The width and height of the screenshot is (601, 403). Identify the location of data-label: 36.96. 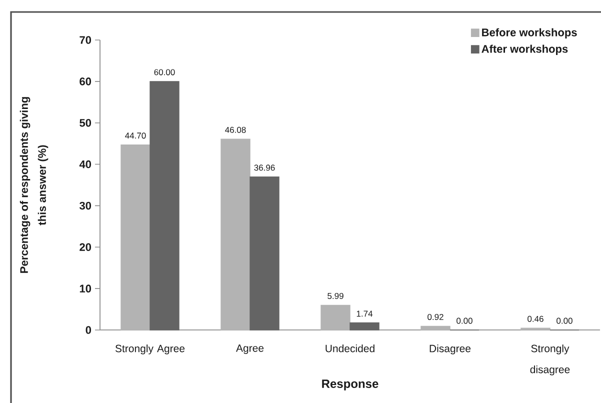
(264, 167).